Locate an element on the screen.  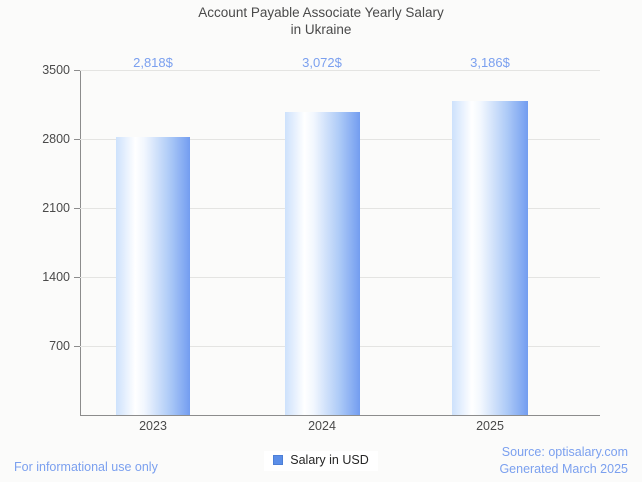
bar-2023 is located at coordinates (153, 276).